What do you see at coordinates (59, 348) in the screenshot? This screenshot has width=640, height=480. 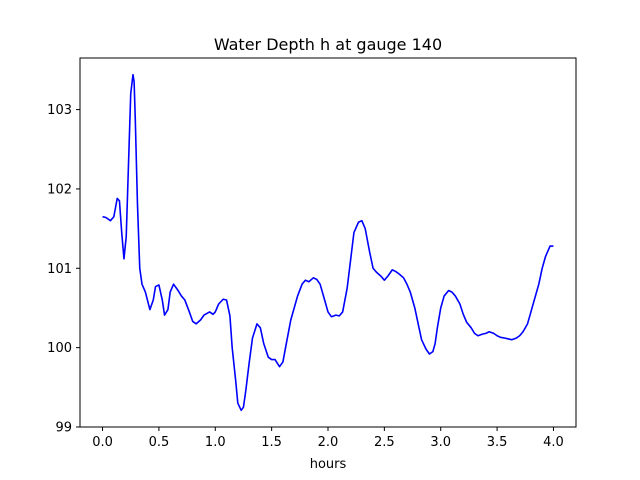 I see `y-tick-label: 100` at bounding box center [59, 348].